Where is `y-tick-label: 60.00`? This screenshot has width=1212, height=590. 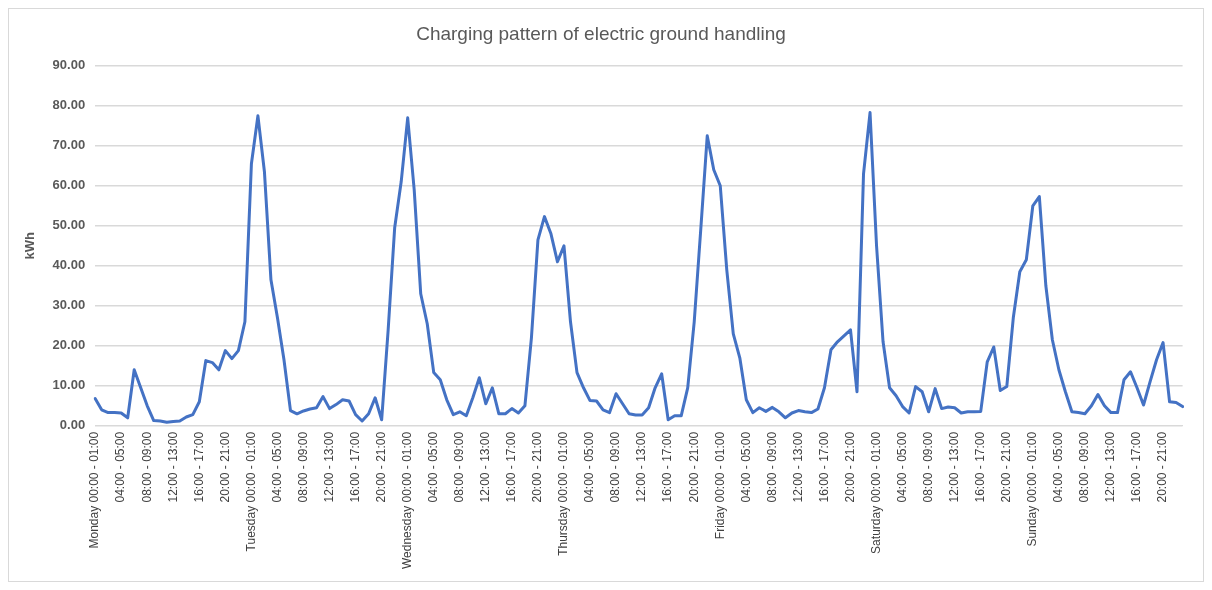
y-tick-label: 60.00 is located at coordinates (69, 185).